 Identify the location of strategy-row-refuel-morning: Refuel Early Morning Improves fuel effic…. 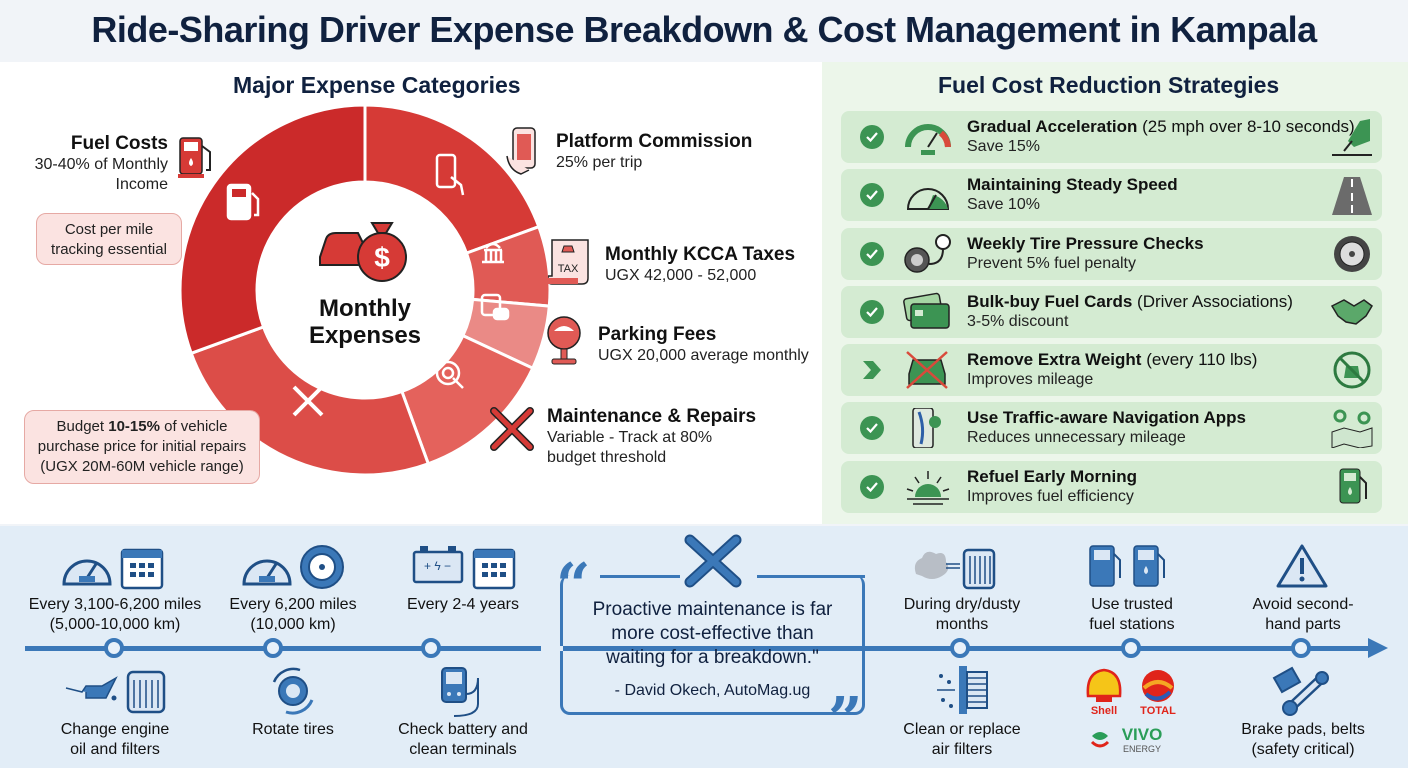
(1111, 487).